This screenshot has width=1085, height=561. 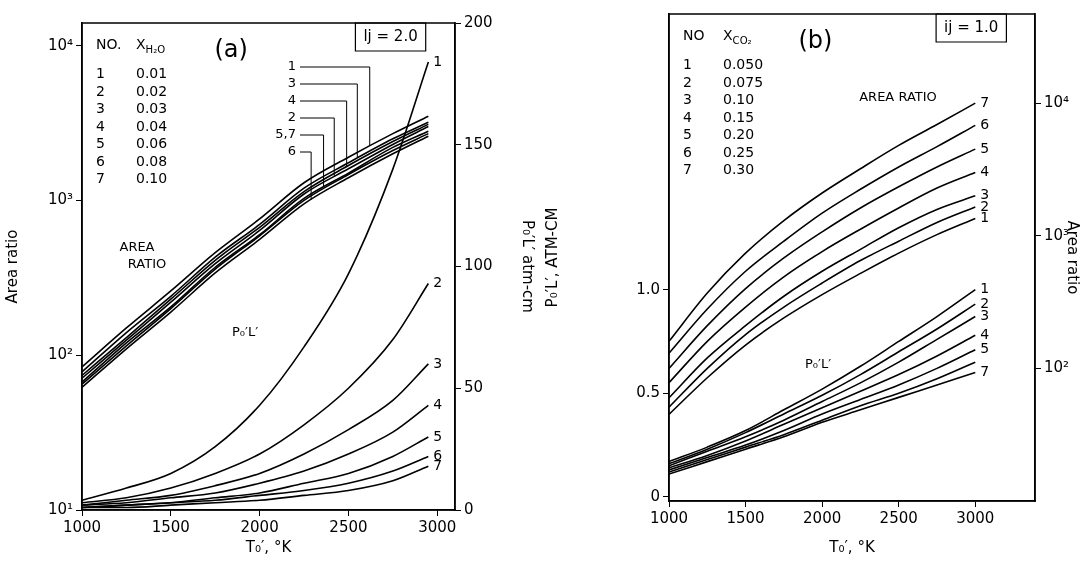 I want to click on y-tick-label: 10², so click(x=60, y=354).